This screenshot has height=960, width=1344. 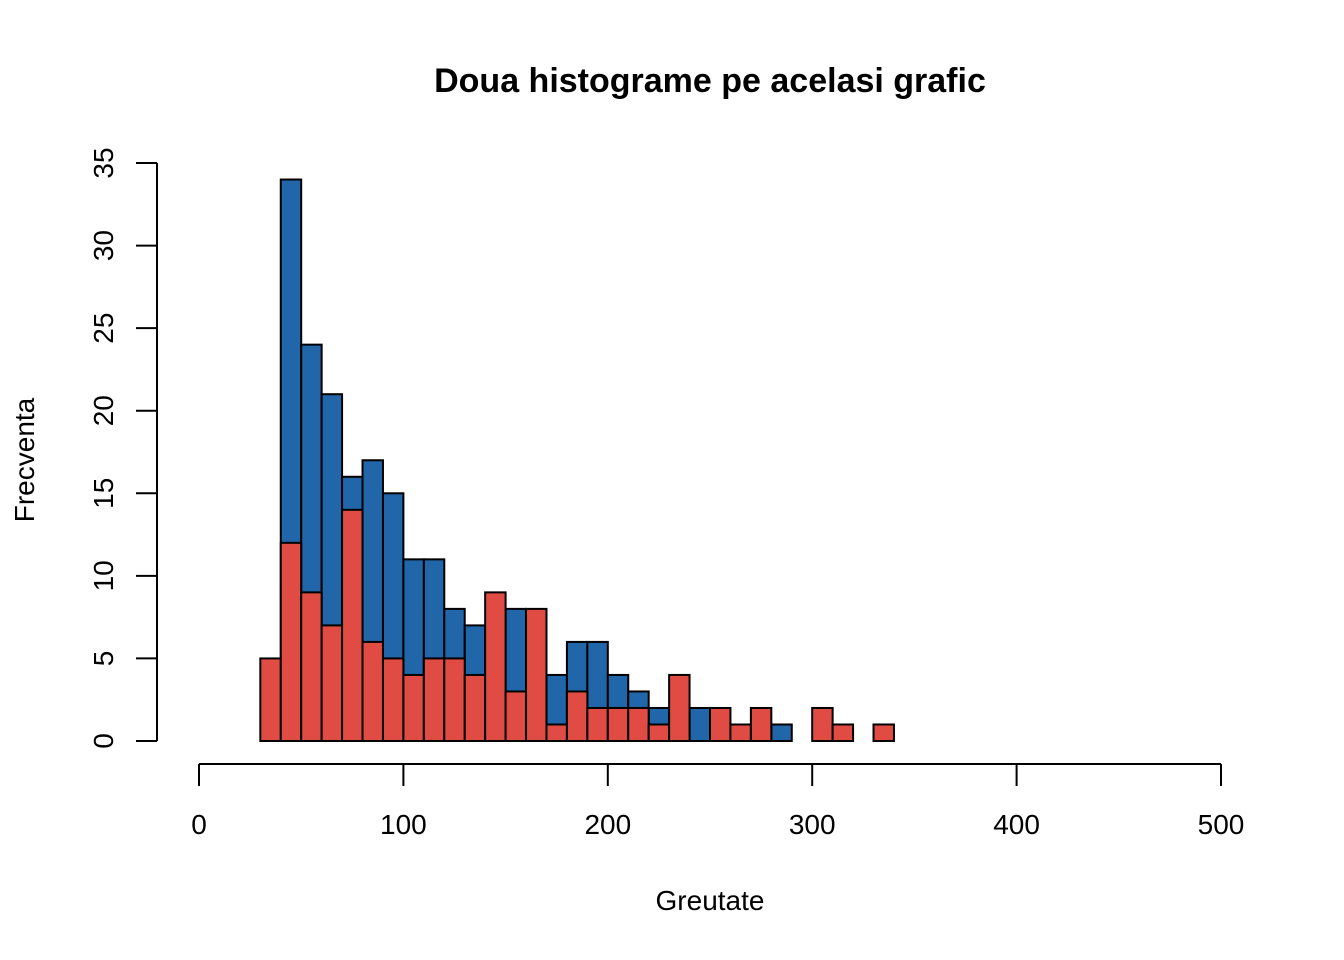 I want to click on y-tick-label: 0, so click(x=103, y=741).